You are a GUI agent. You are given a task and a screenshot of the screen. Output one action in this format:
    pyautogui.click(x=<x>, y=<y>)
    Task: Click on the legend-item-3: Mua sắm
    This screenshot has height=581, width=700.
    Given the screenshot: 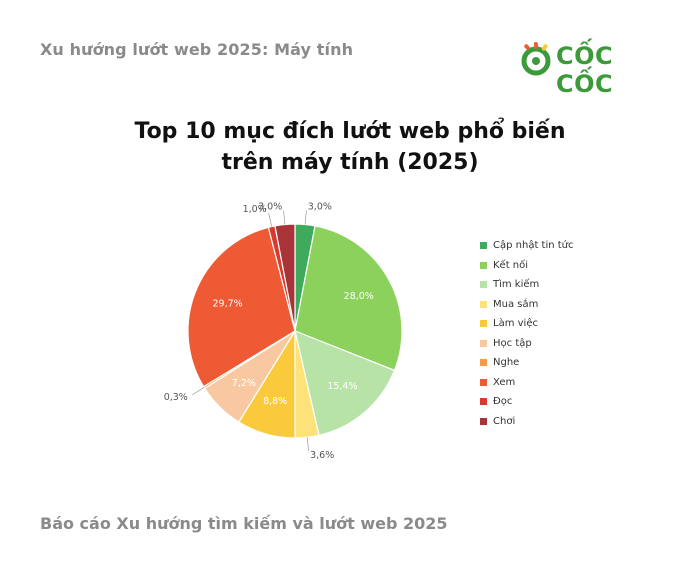 What is the action you would take?
    pyautogui.click(x=527, y=305)
    